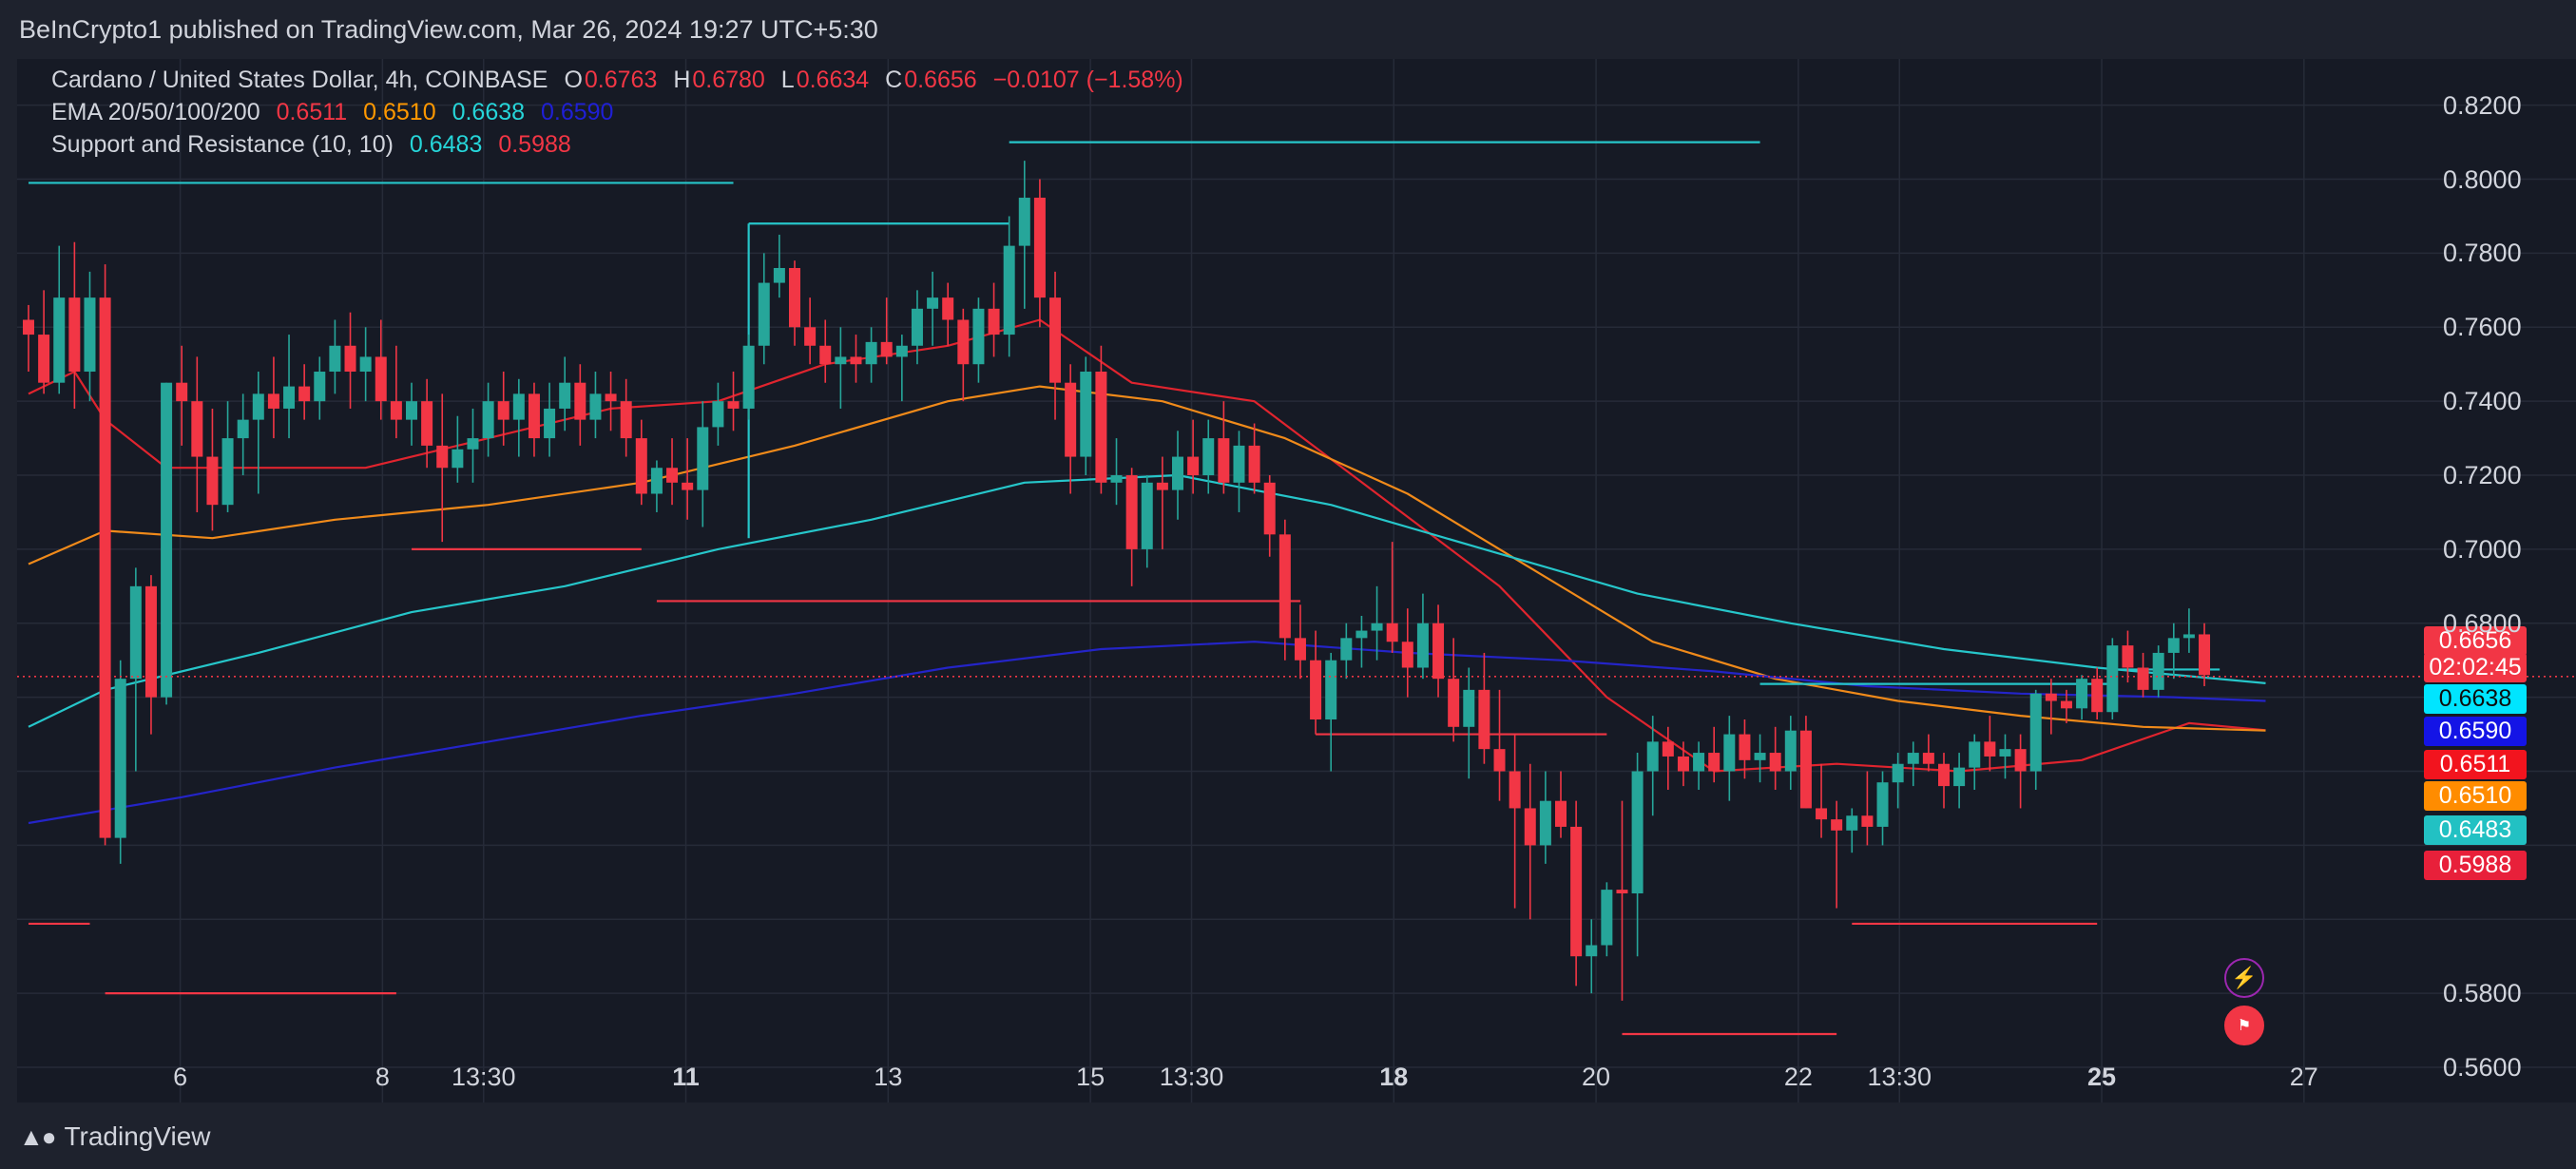  I want to click on sr-resistance-value: 0.6483, so click(446, 144).